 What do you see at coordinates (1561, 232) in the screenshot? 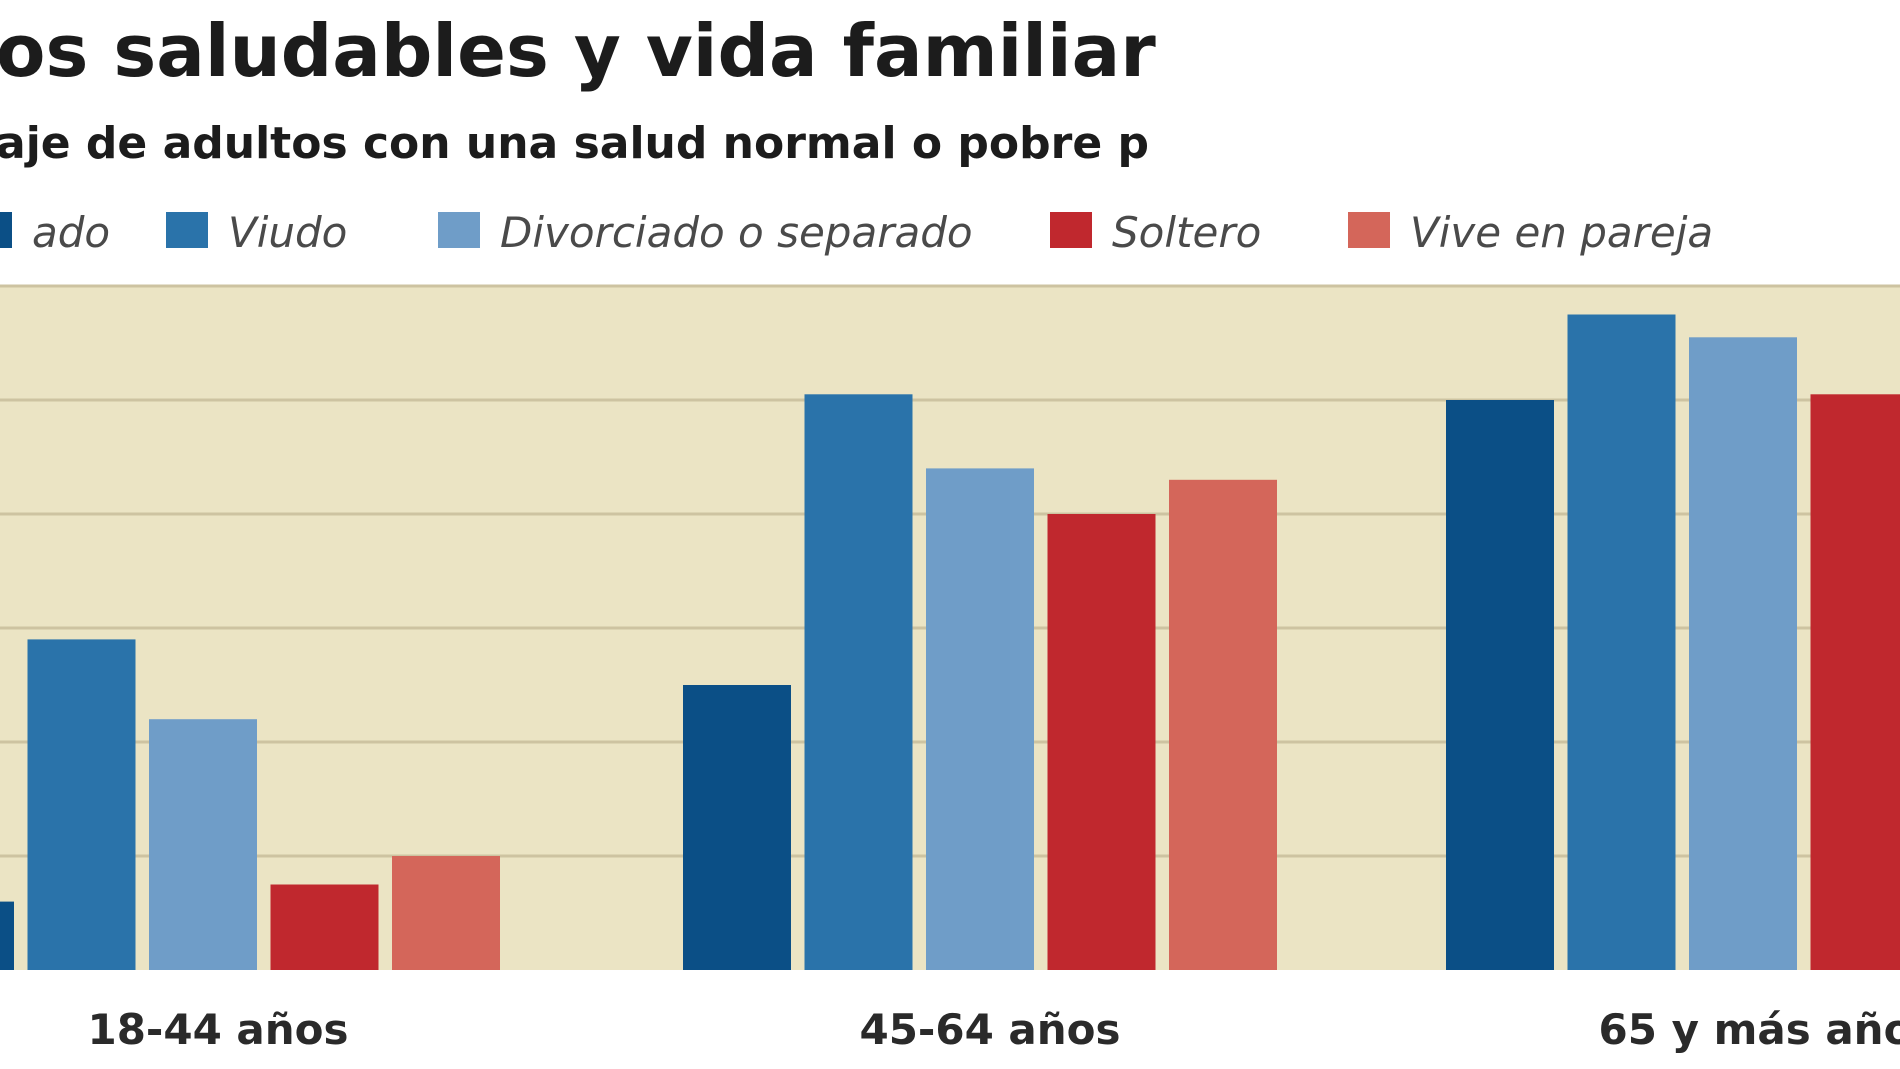
I see `legend-label: Vive en pareja` at bounding box center [1561, 232].